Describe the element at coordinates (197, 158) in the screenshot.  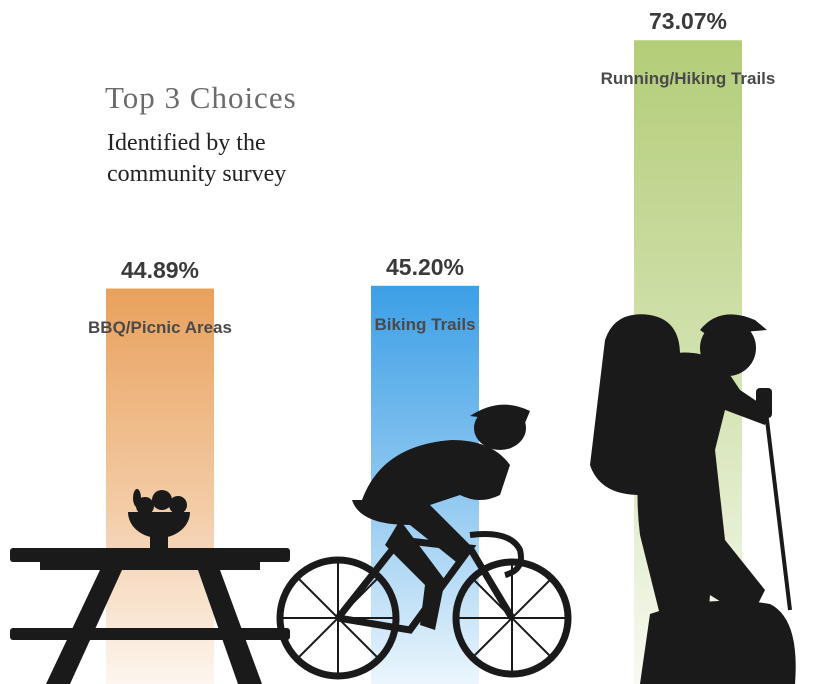
I see `chart-subtitle: Identified by the community survey` at that location.